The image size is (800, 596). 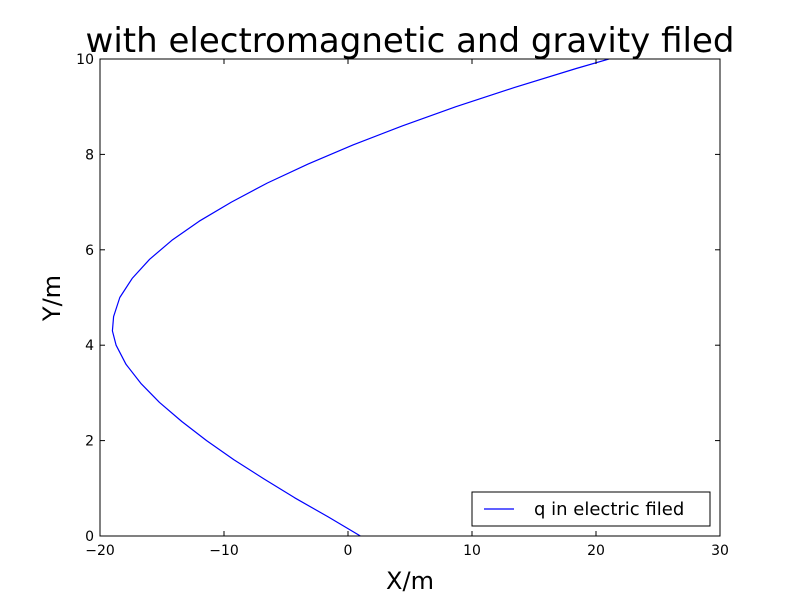 What do you see at coordinates (224, 551) in the screenshot?
I see `x-tick-label: −10` at bounding box center [224, 551].